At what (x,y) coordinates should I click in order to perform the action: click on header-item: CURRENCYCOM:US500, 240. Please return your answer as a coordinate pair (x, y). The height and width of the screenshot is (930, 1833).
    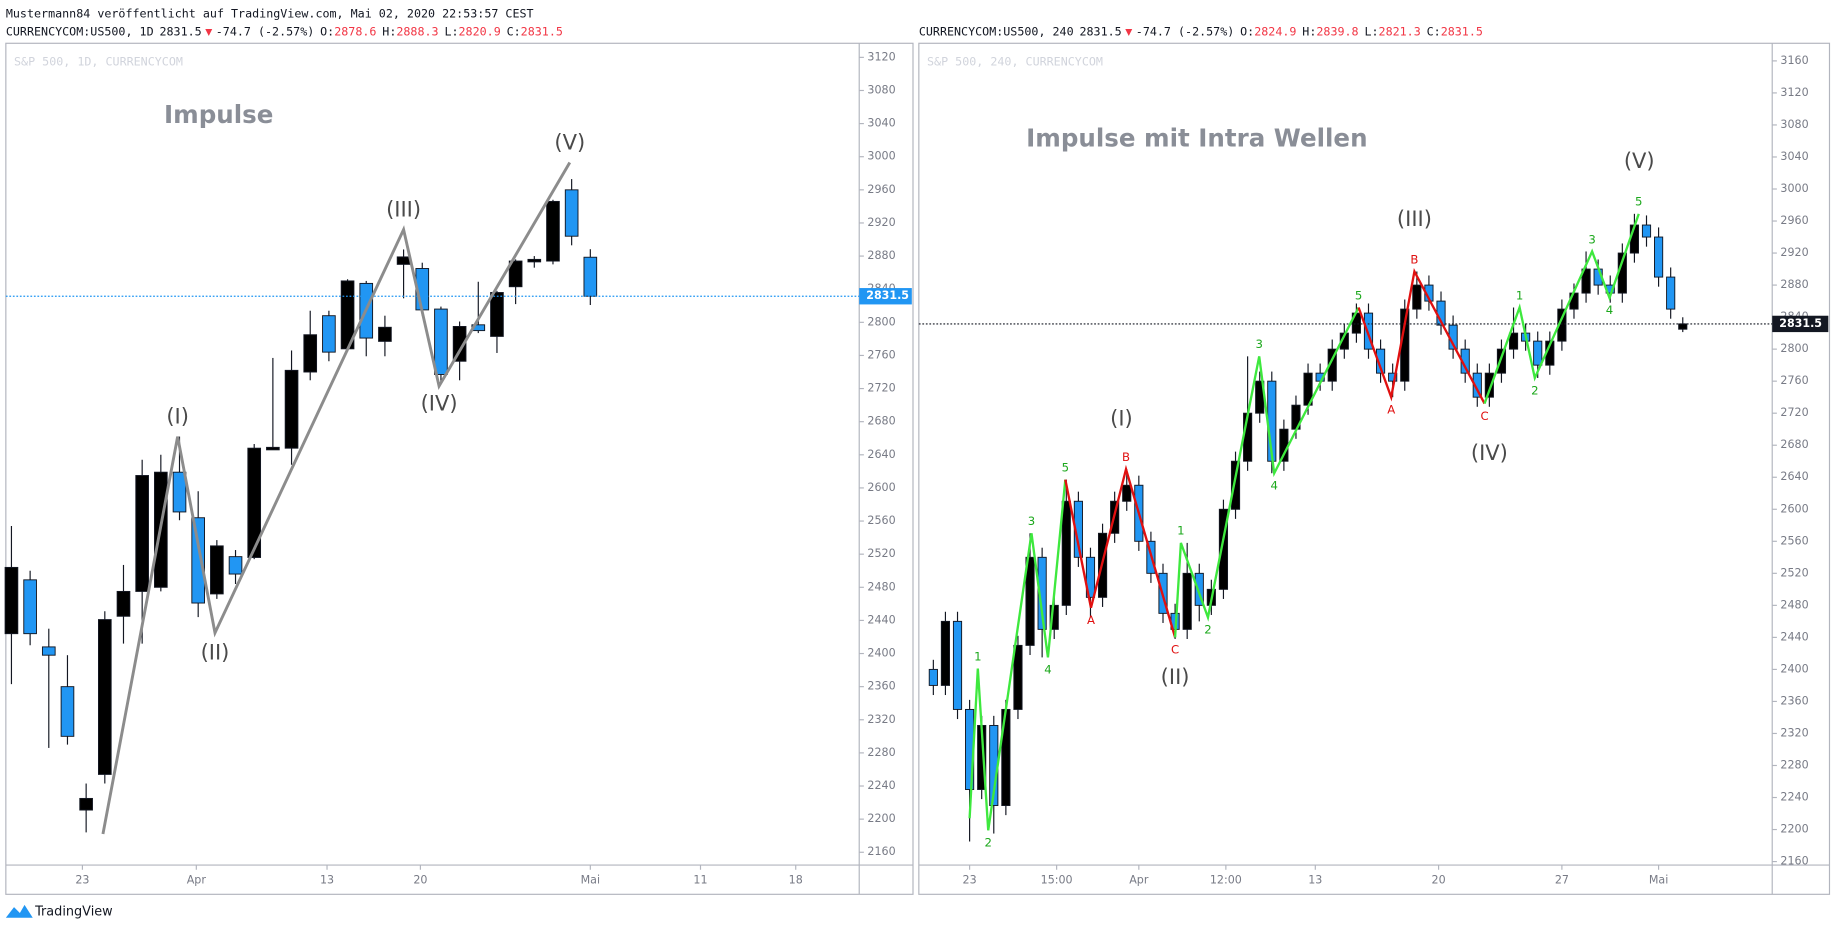
    Looking at the image, I should click on (996, 31).